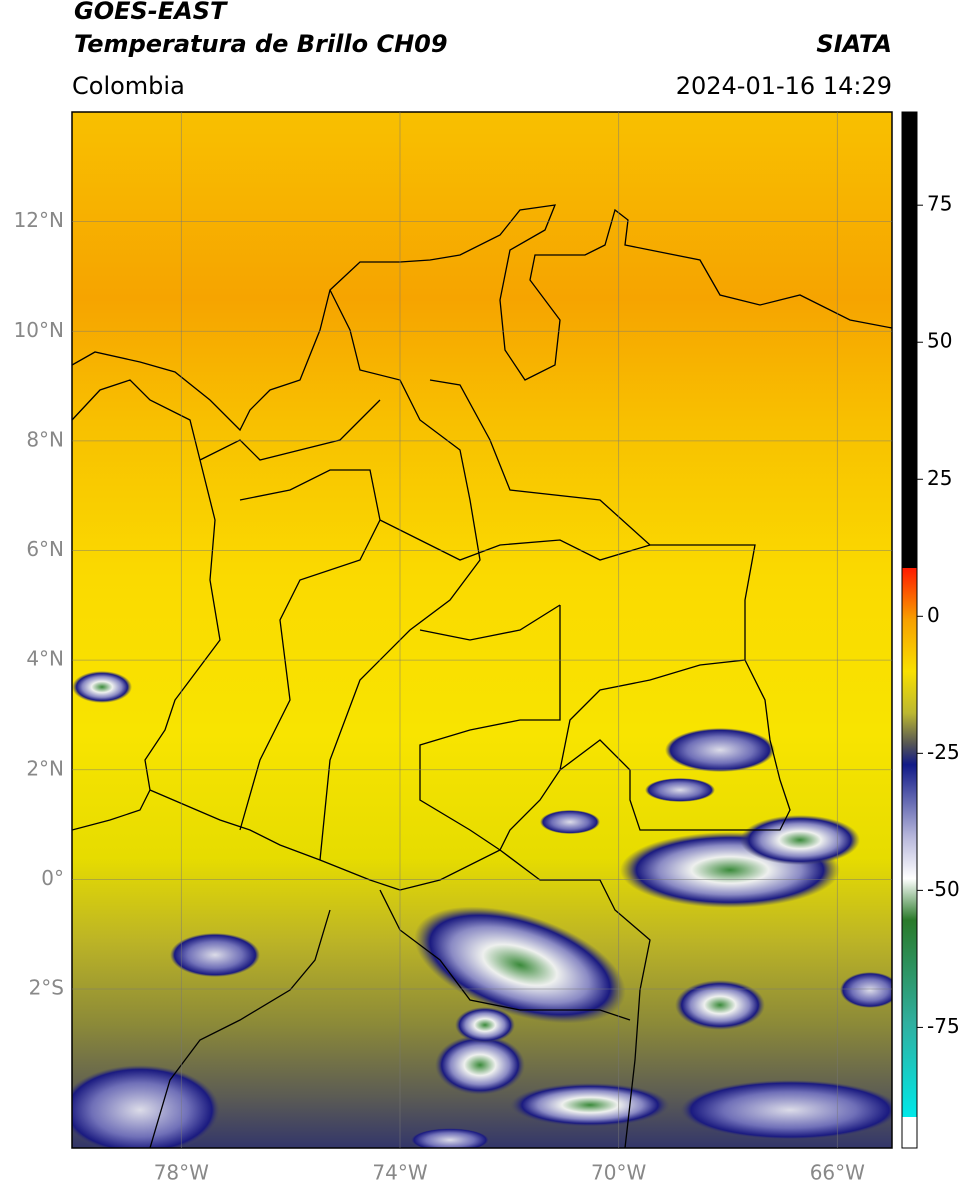 The image size is (966, 1190). What do you see at coordinates (151, 12) in the screenshot?
I see `title: GOES-EAST` at bounding box center [151, 12].